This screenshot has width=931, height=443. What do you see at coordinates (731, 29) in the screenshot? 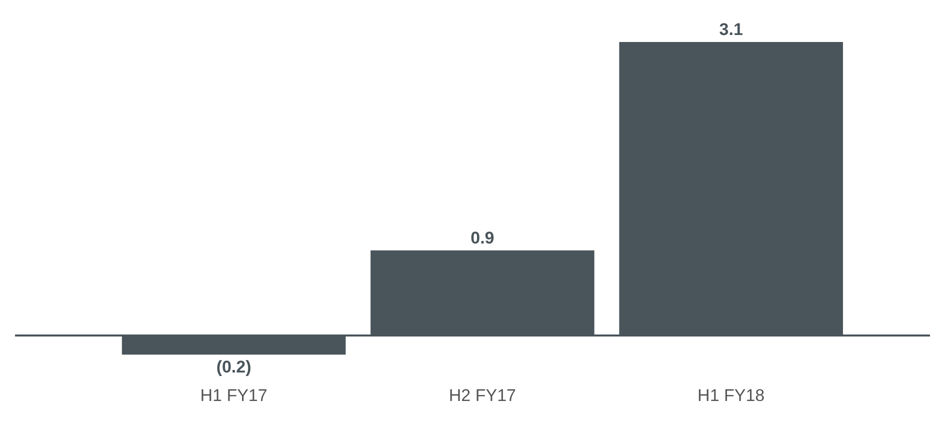
I see `data-label: 3.1` at bounding box center [731, 29].